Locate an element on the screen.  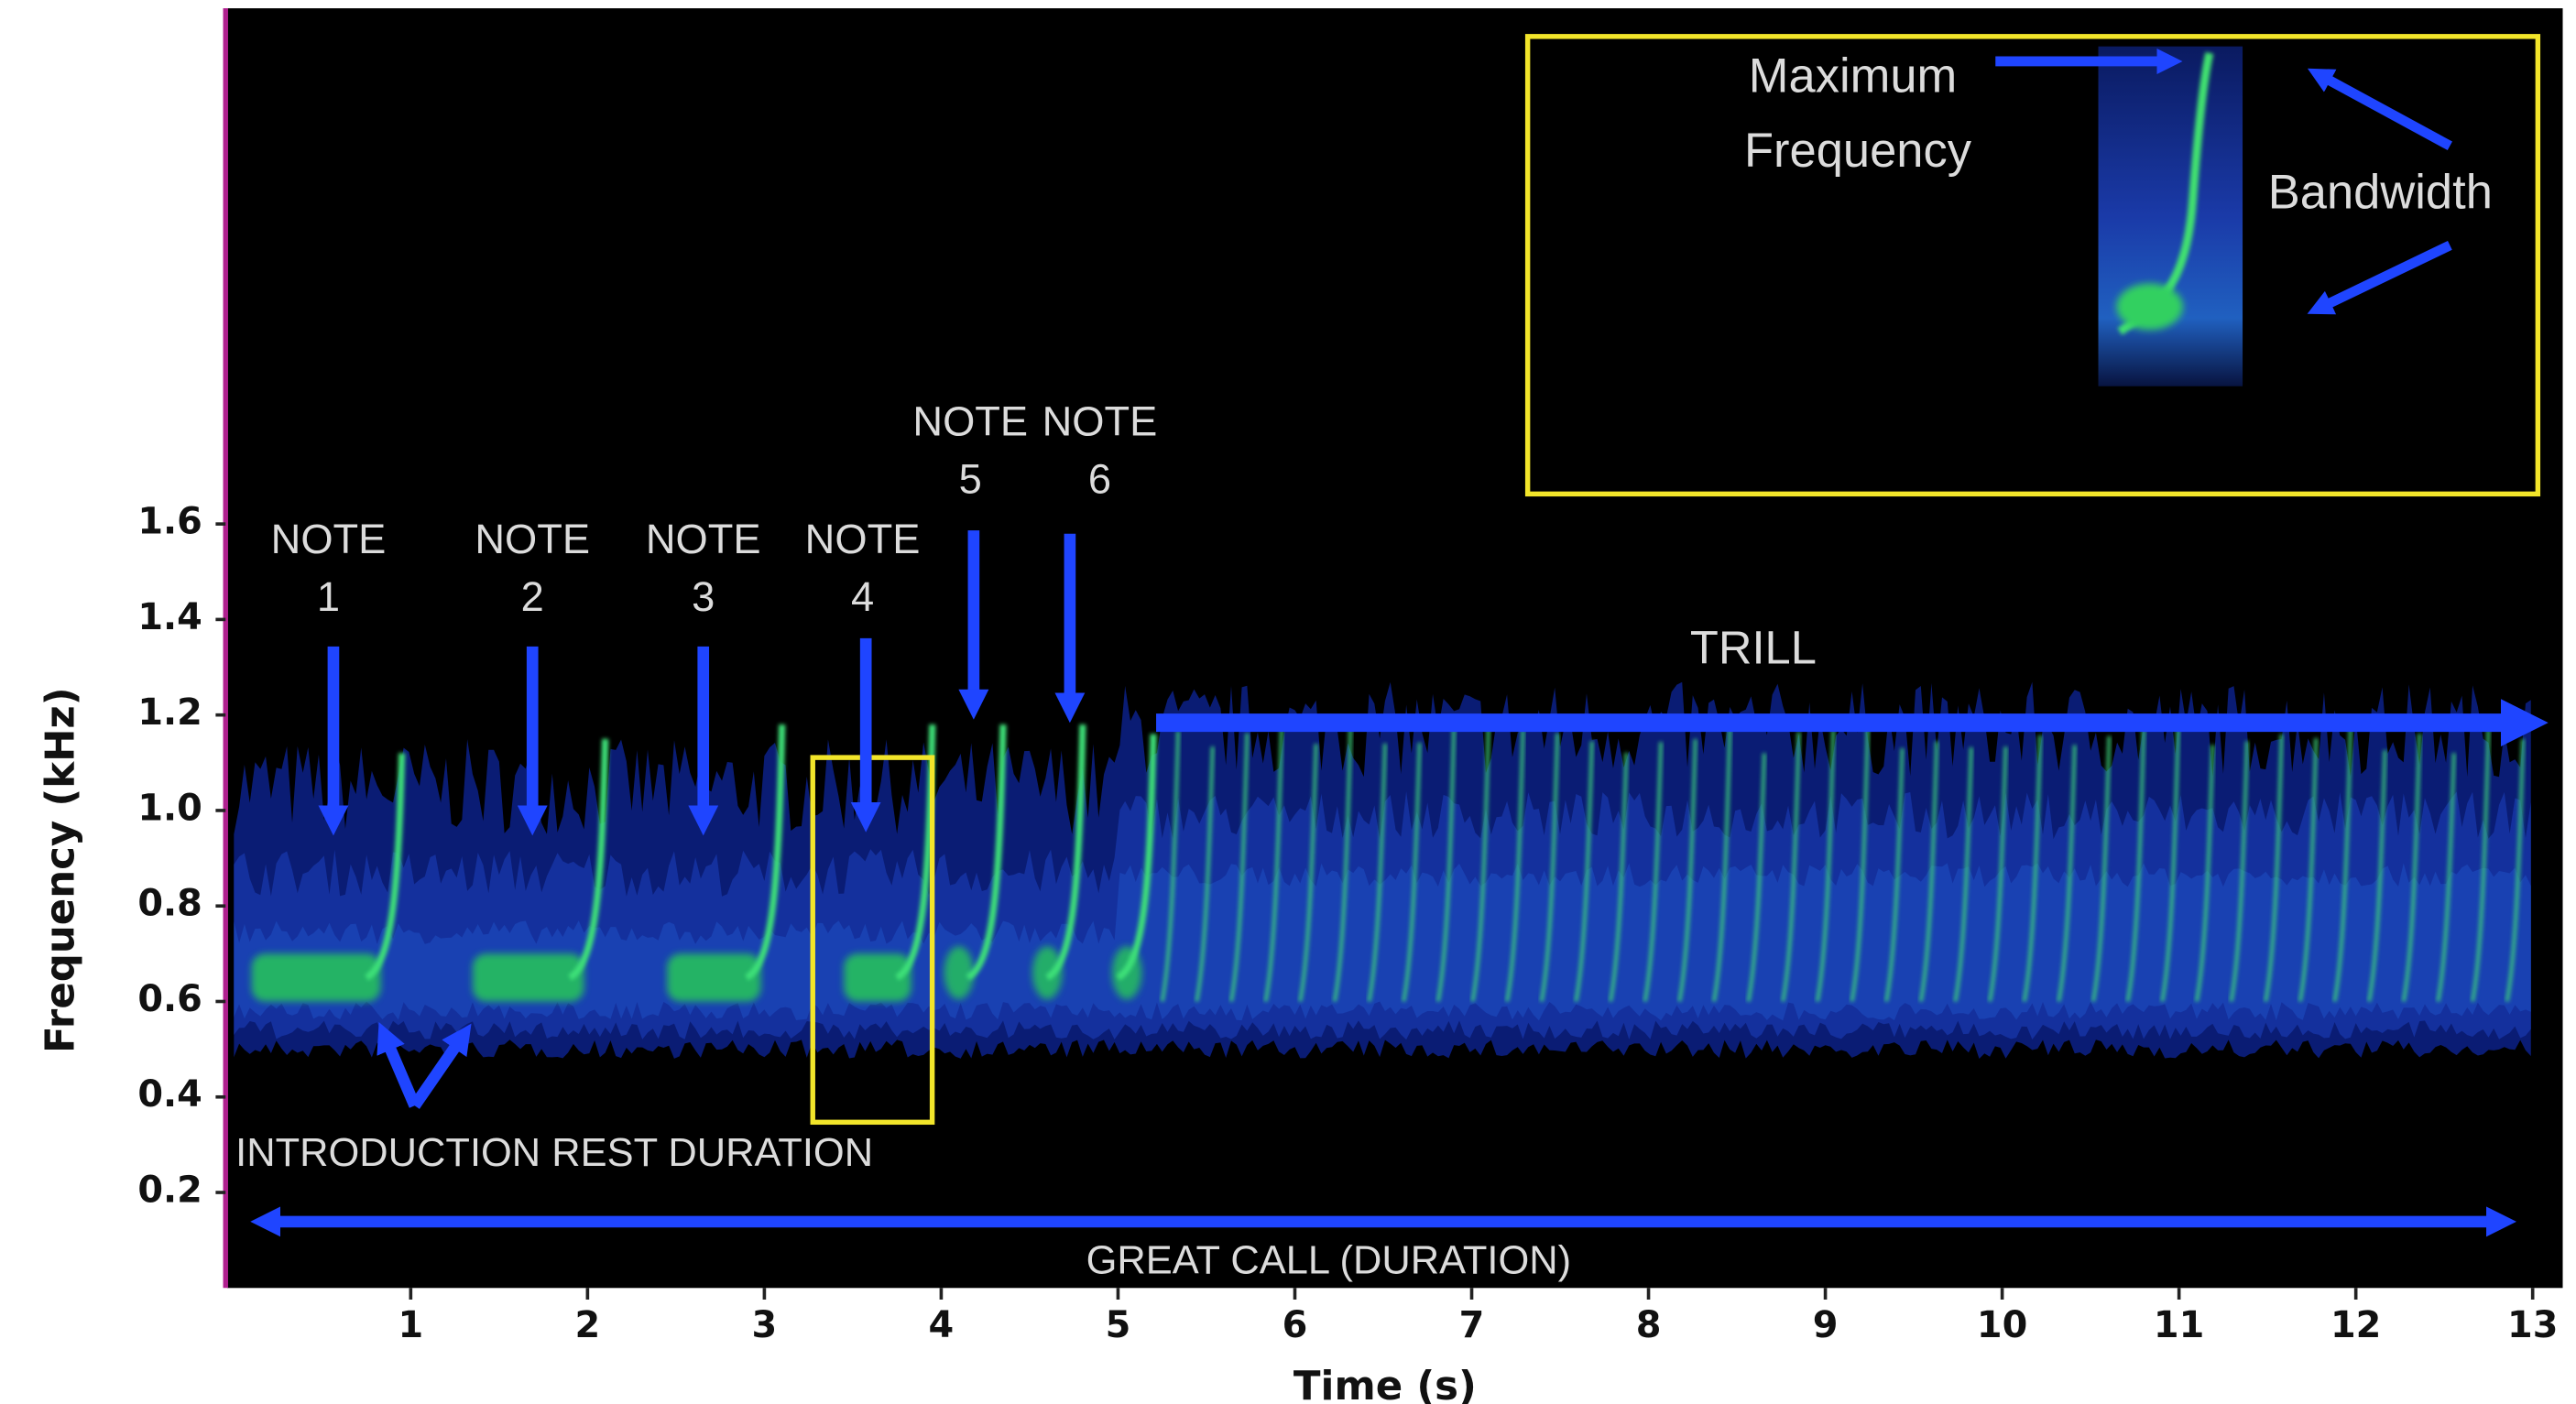
x-axis-title: Time (s) is located at coordinates (1385, 1384).